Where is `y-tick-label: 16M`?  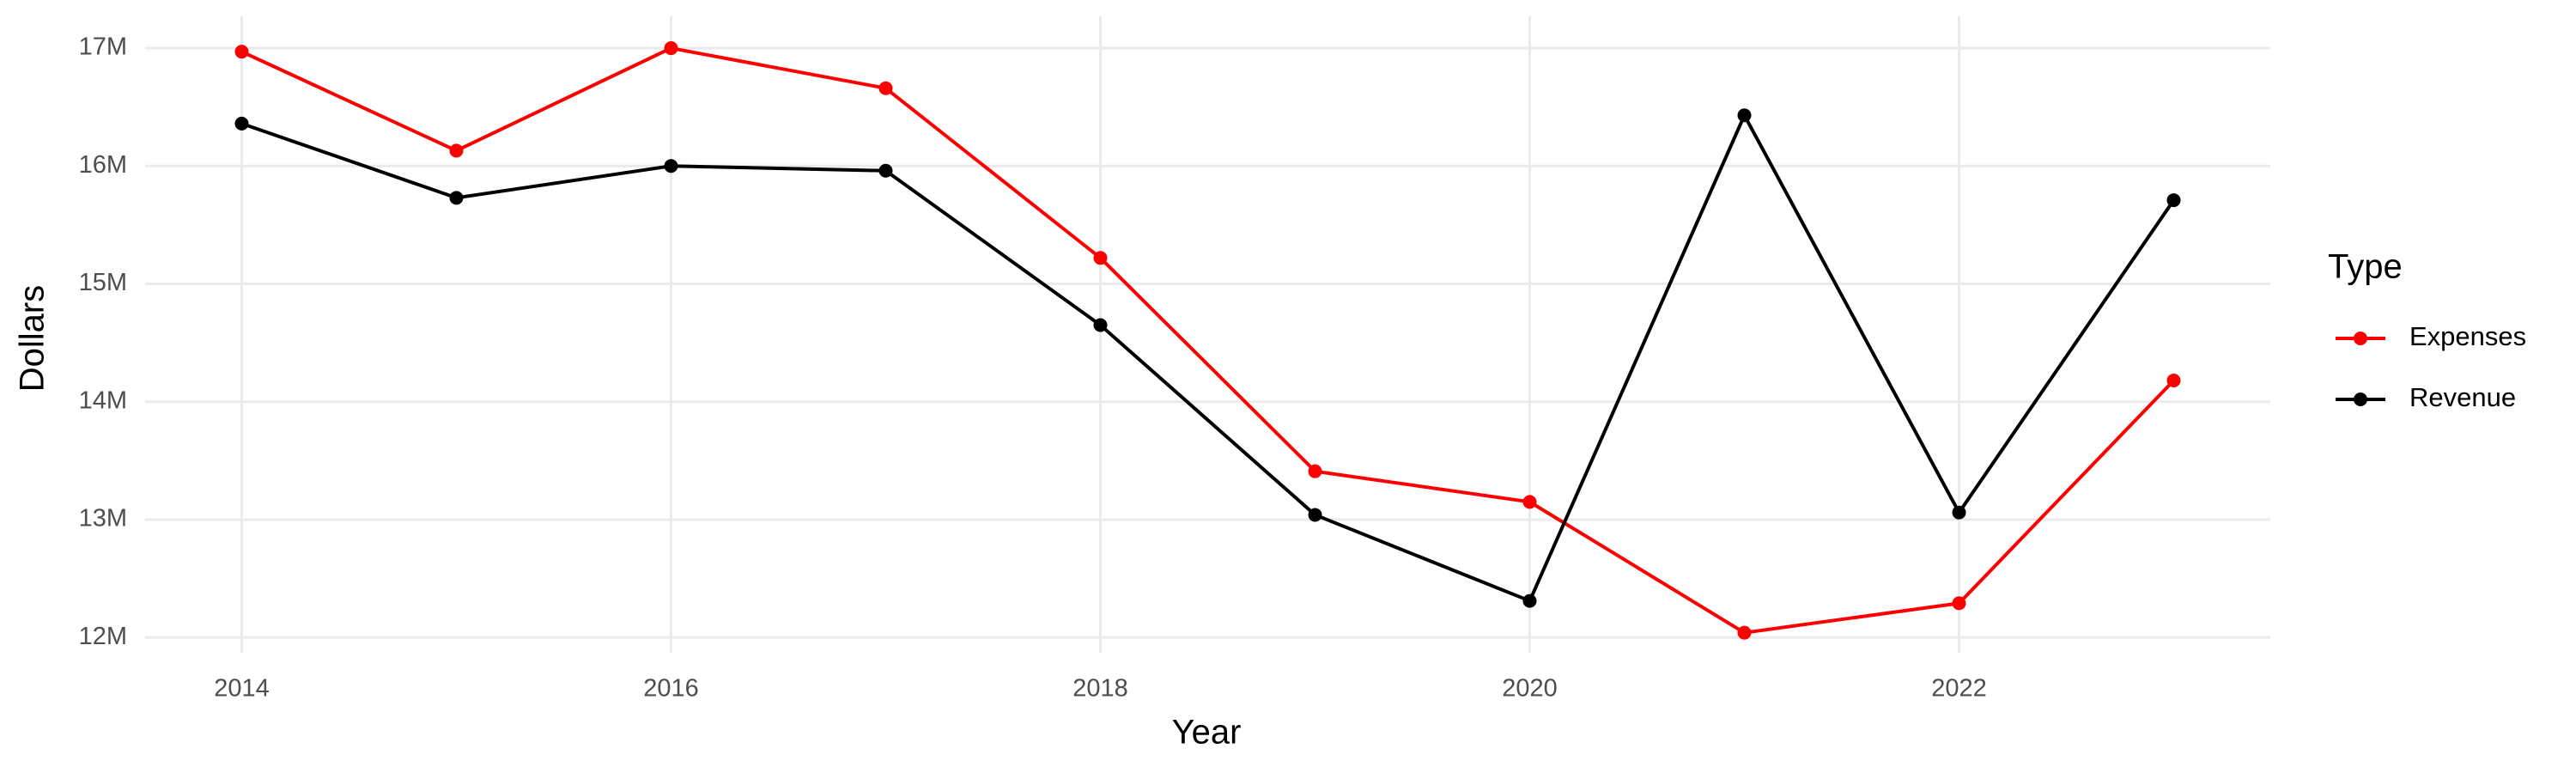
y-tick-label: 16M is located at coordinates (103, 165).